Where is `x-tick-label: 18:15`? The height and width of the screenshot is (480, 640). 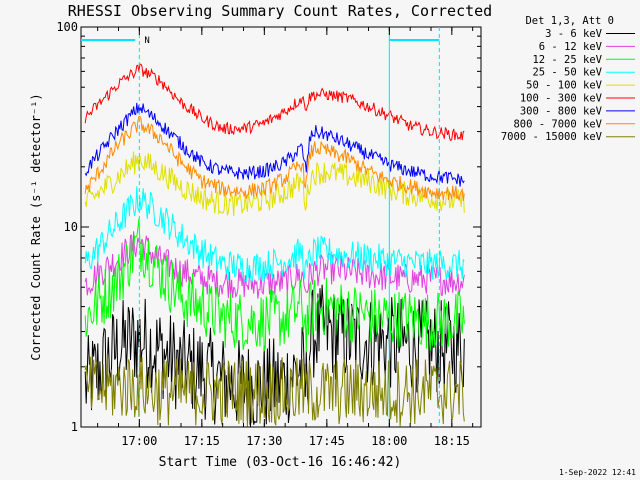 x-tick-label: 18:15 is located at coordinates (452, 441).